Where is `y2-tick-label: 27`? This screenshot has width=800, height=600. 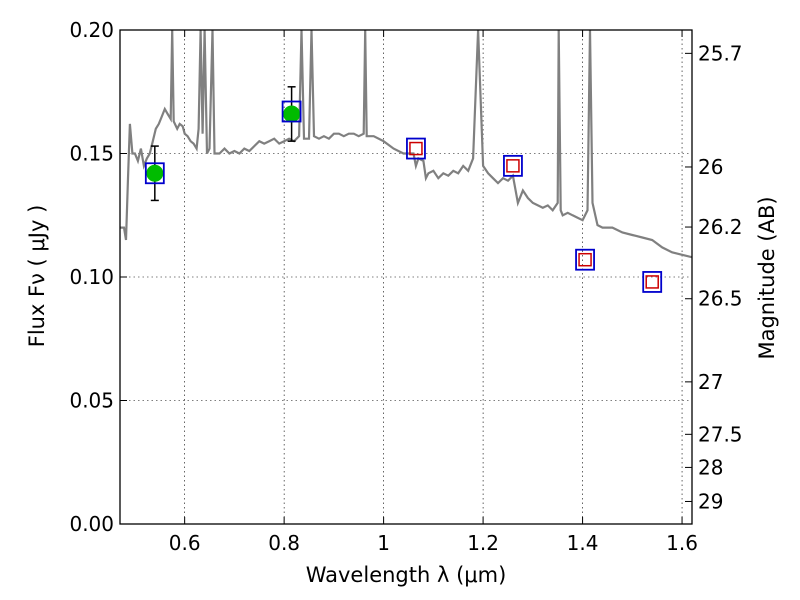
y2-tick-label: 27 is located at coordinates (710, 382).